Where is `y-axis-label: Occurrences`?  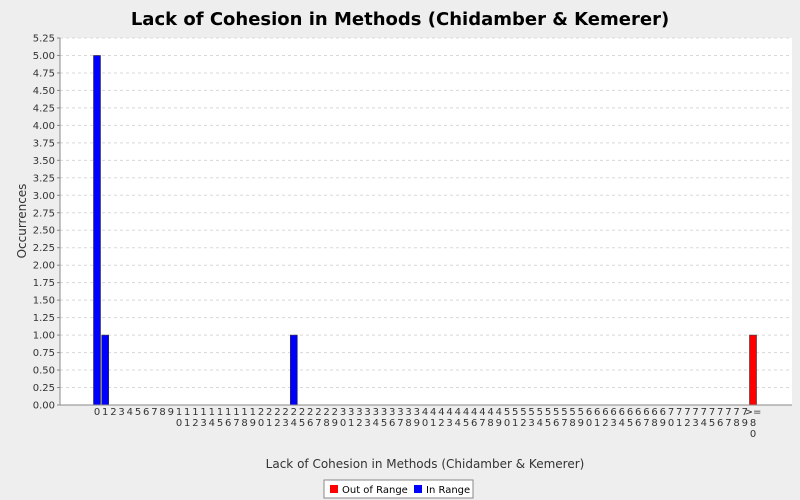
y-axis-label: Occurrences is located at coordinates (22, 221).